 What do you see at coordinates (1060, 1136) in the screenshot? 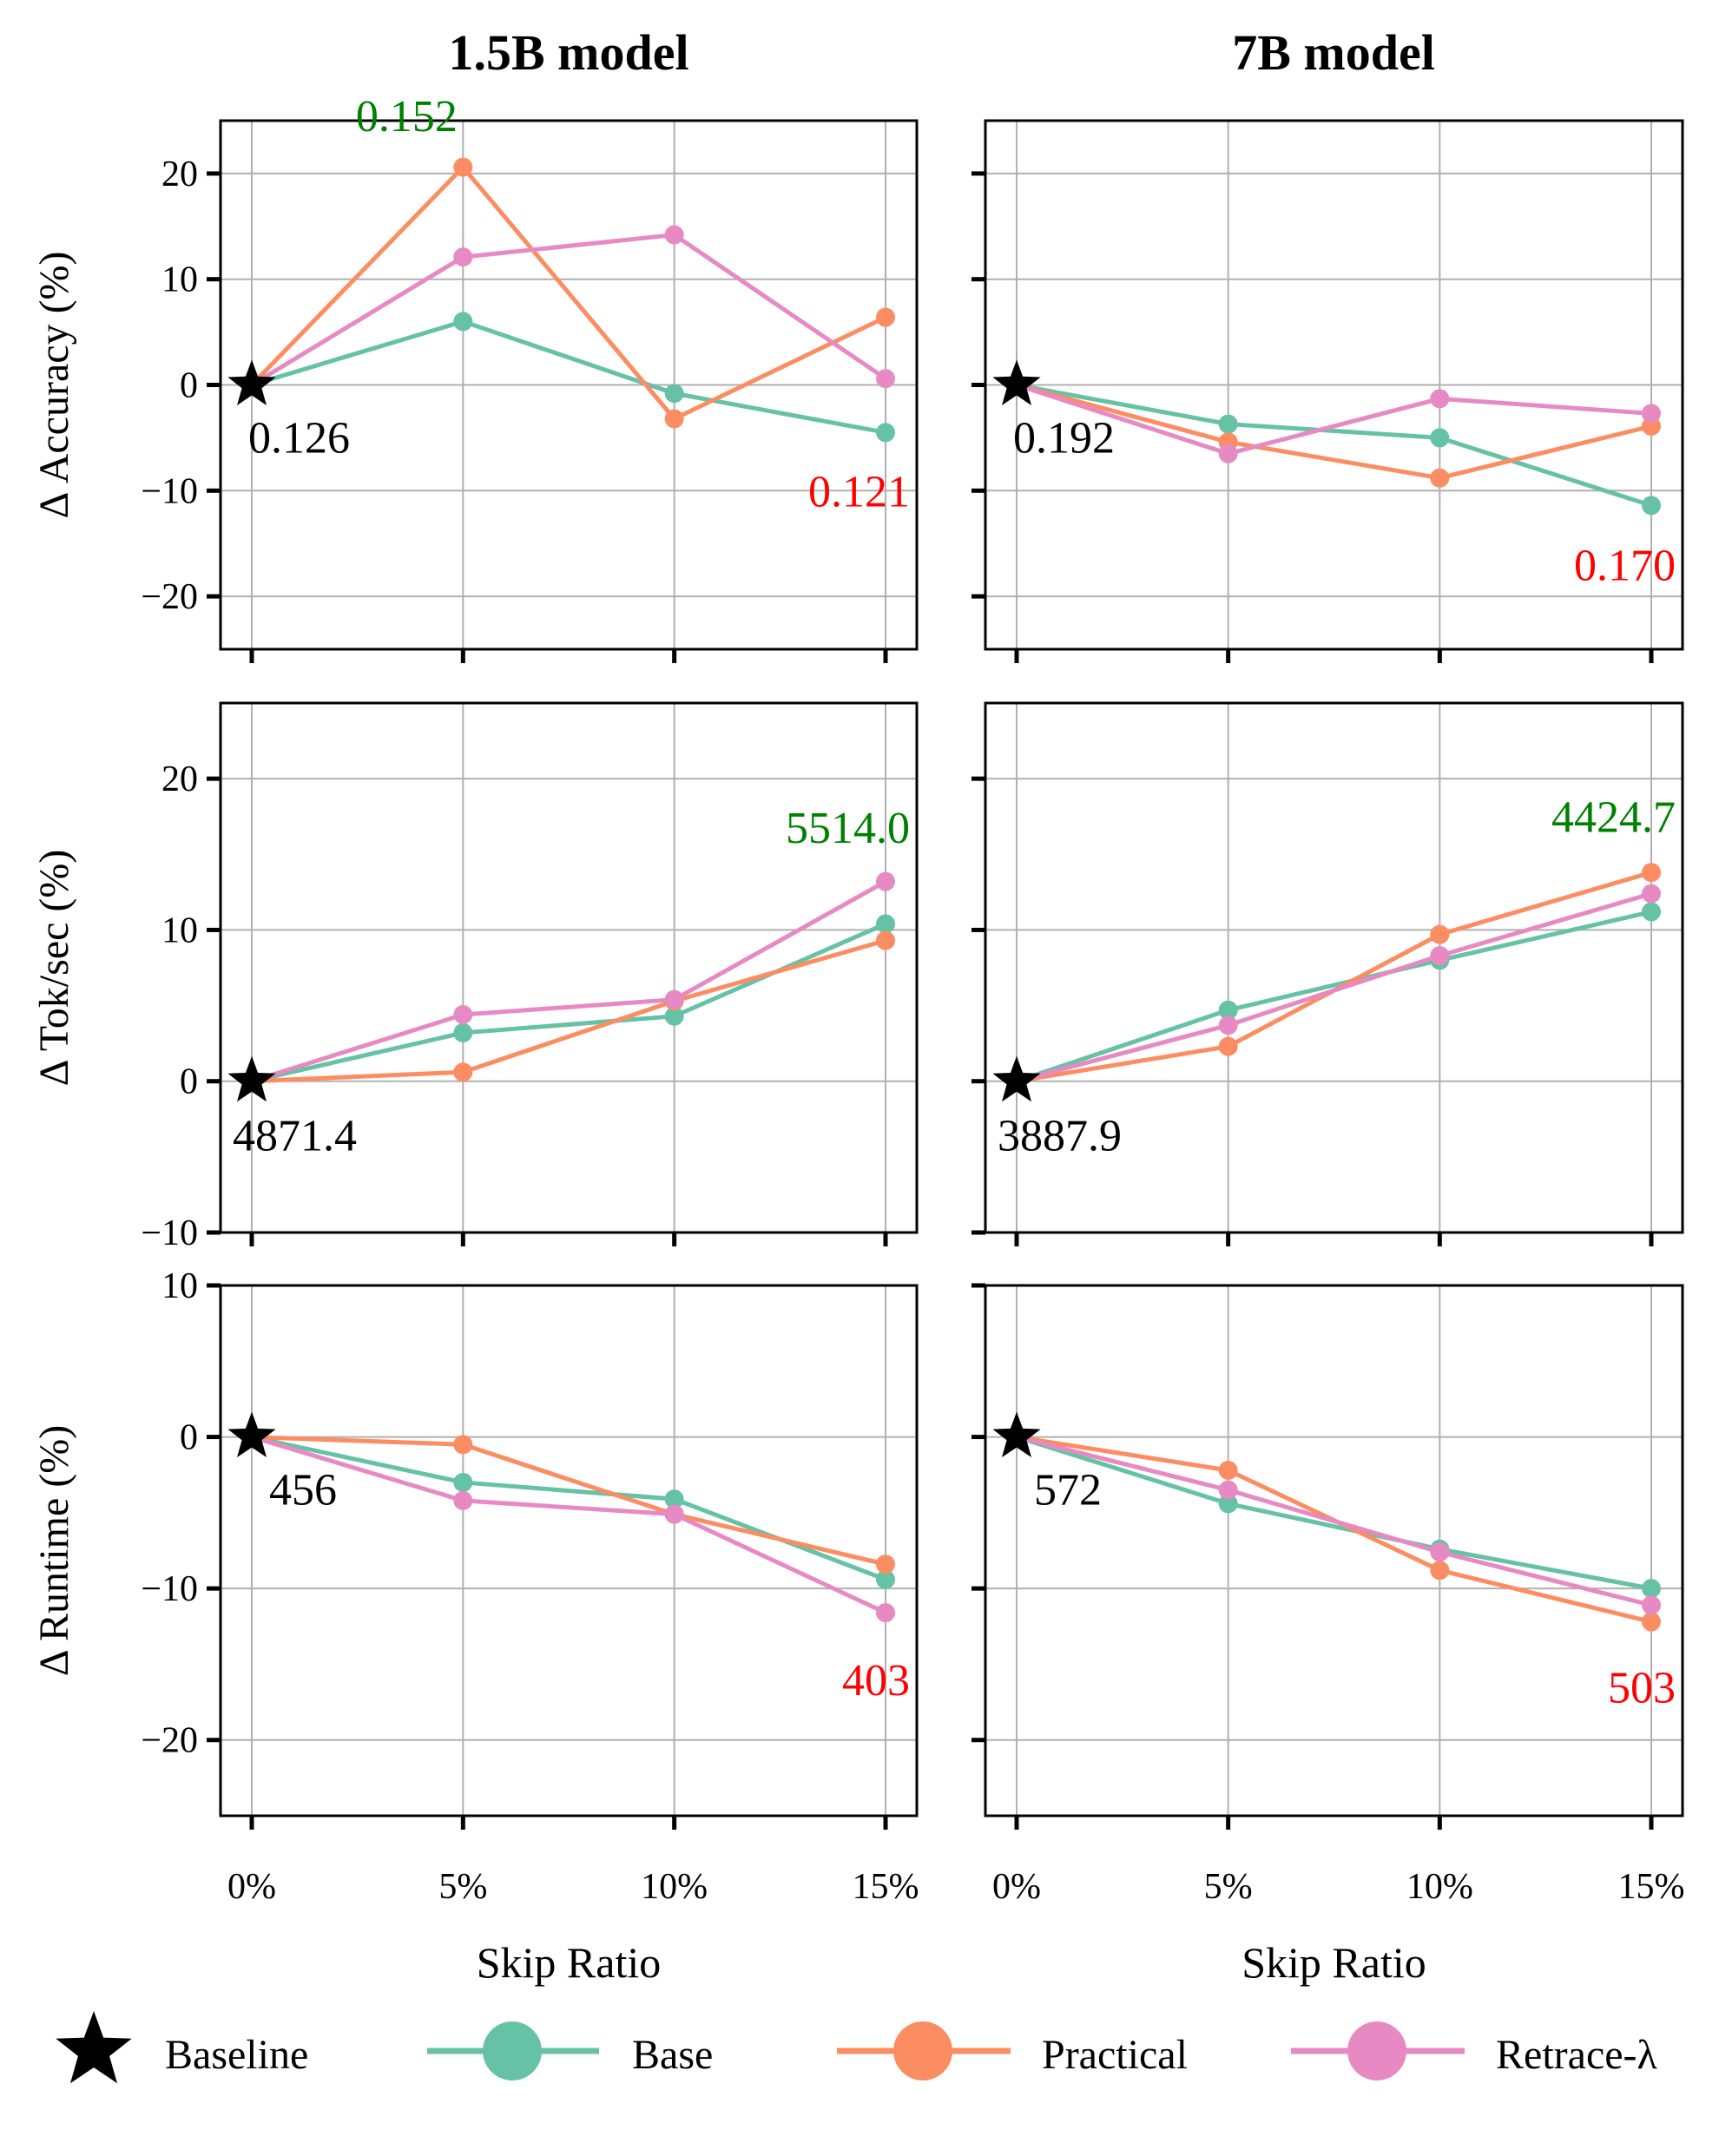
I see `baseline-value-label: 3887.9` at bounding box center [1060, 1136].